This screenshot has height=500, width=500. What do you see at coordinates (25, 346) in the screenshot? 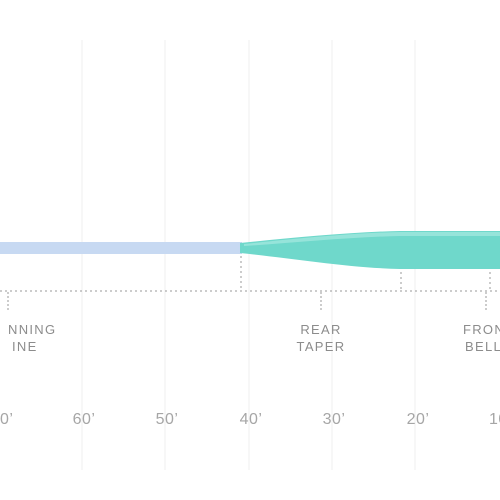
I see `running-line-label-line2: INE` at bounding box center [25, 346].